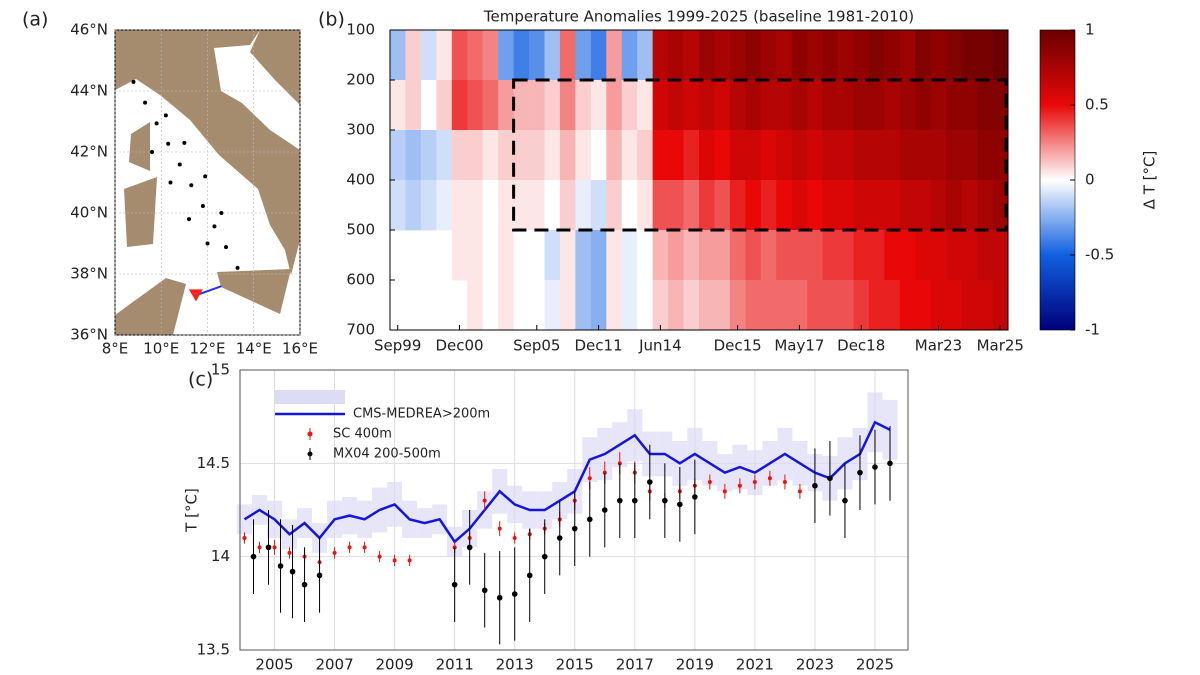  Describe the element at coordinates (1000, 346) in the screenshot. I see `x-tick-label: Mar25` at that location.